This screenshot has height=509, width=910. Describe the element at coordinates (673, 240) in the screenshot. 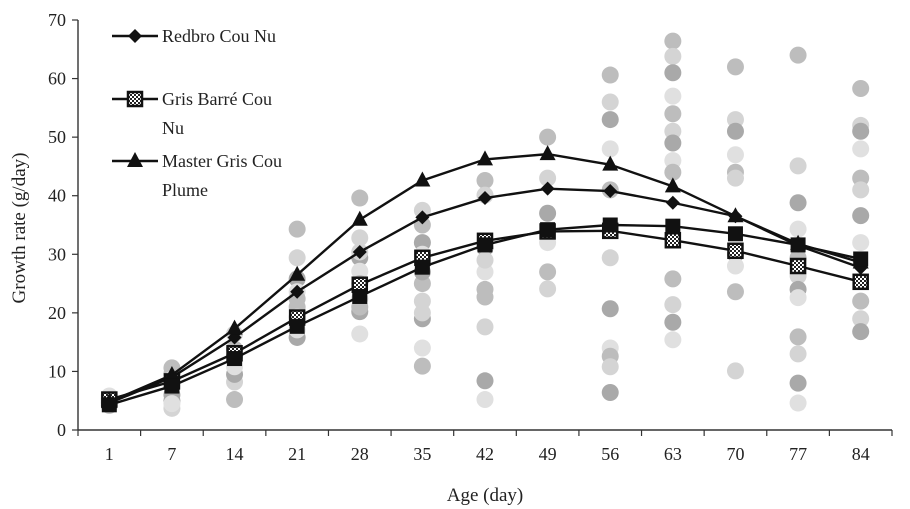

I see `hatched-square-marker` at that location.